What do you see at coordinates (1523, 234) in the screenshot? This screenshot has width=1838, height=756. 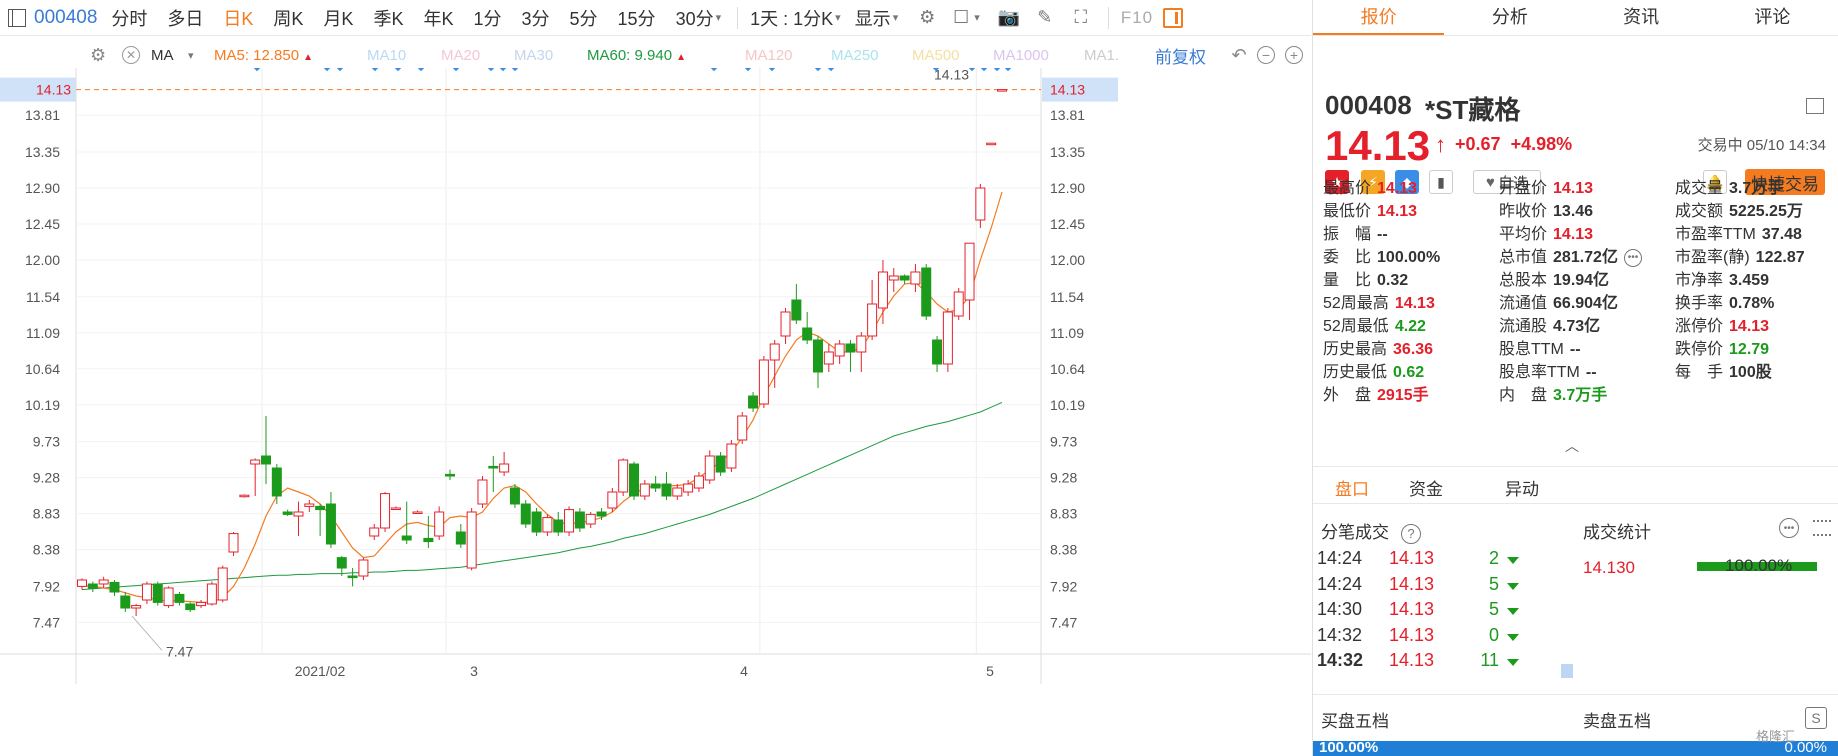 I see `stat-label: 平均价` at bounding box center [1523, 234].